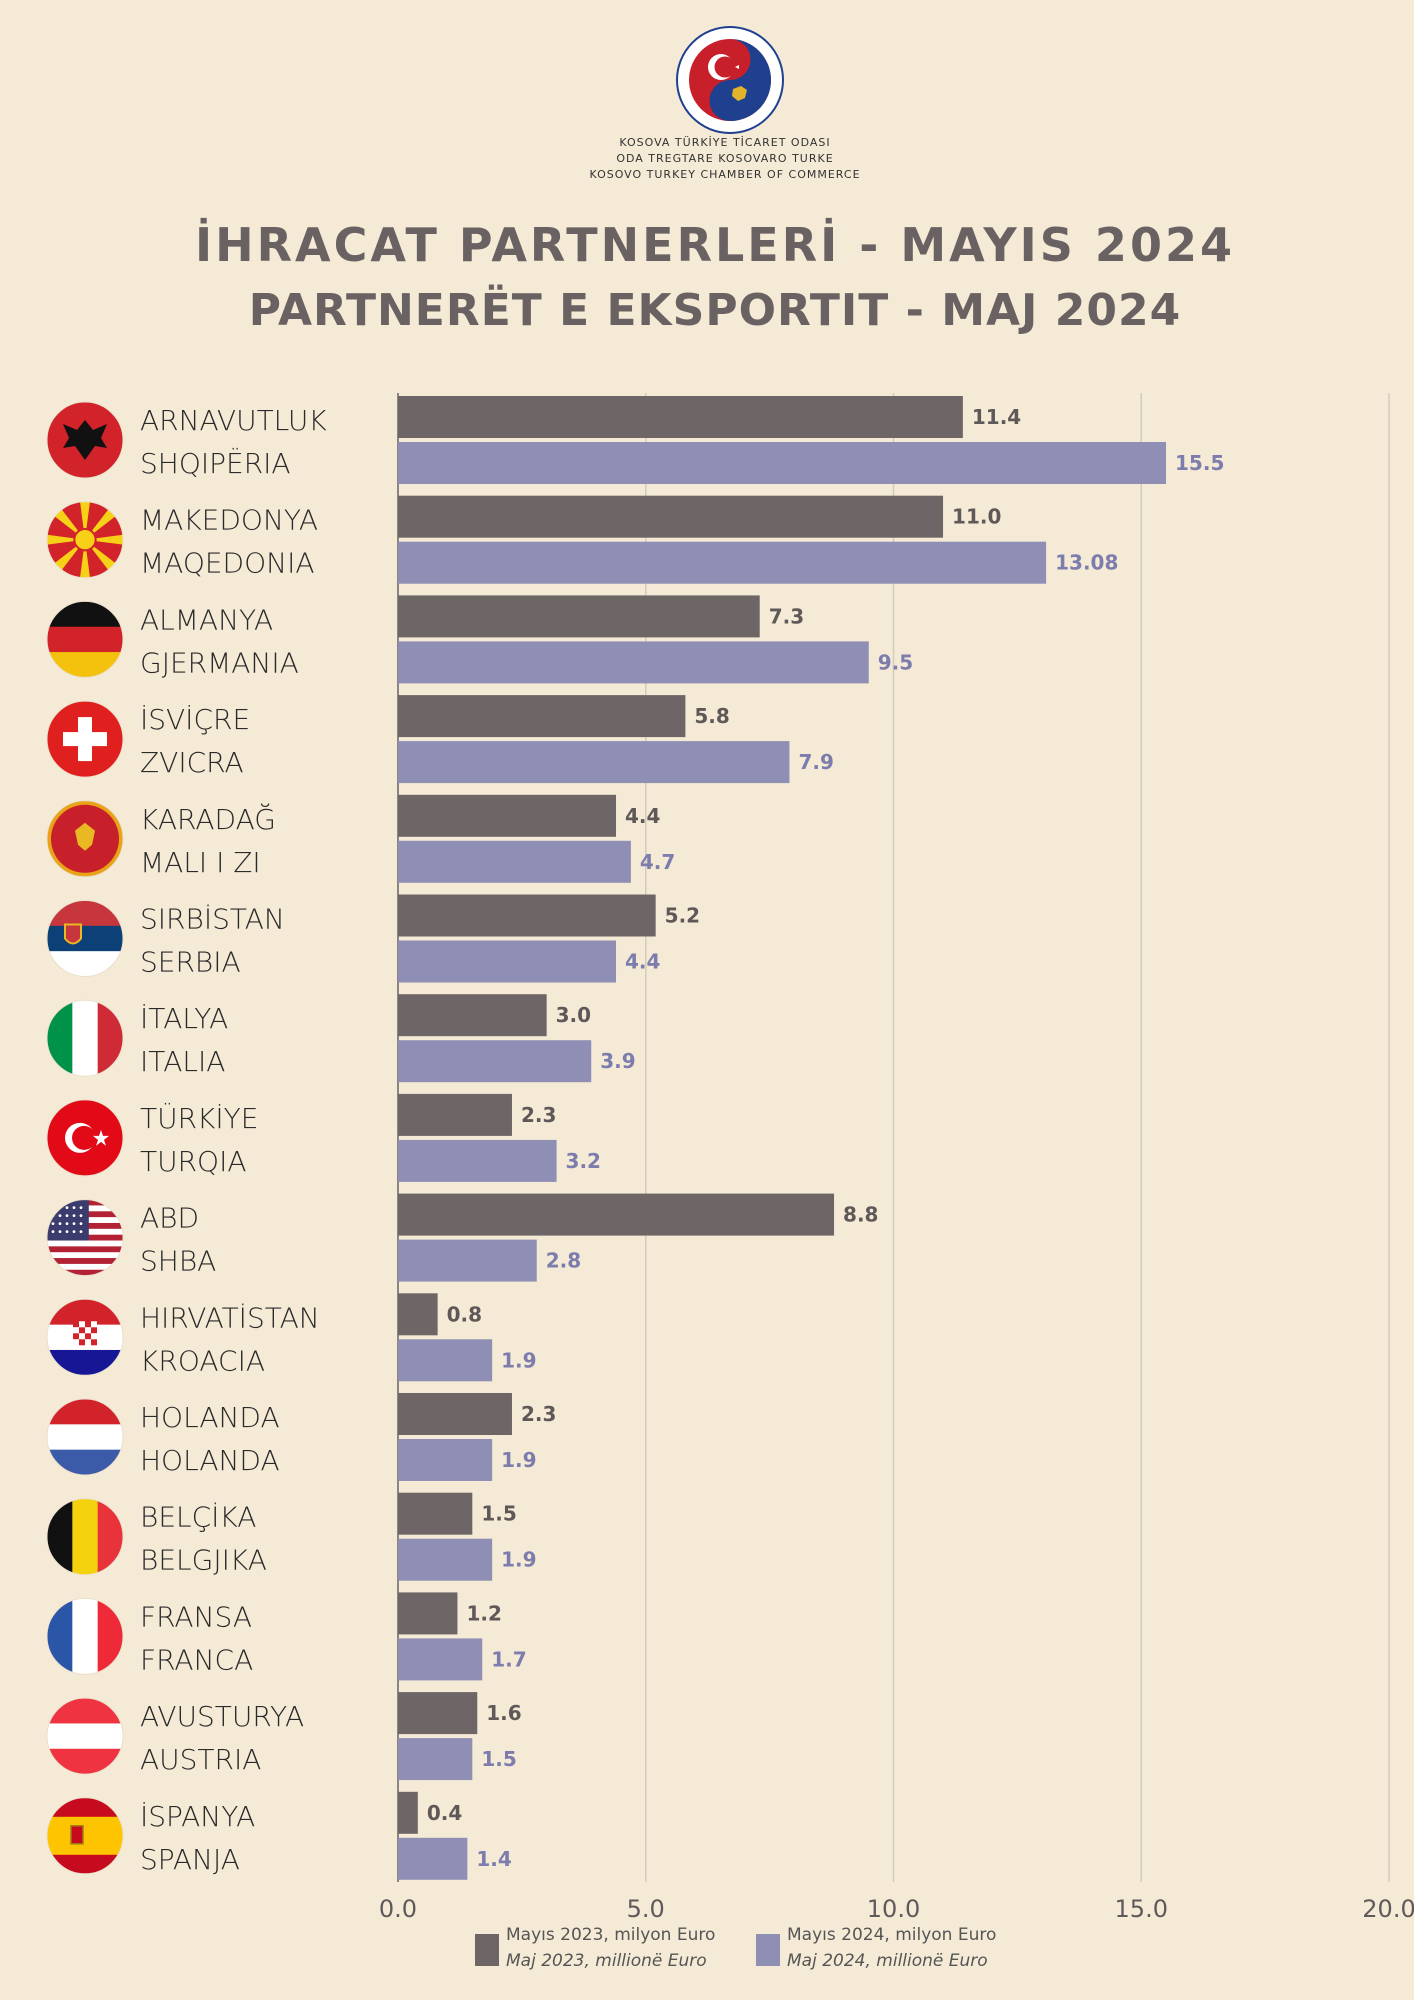 Image resolution: width=1414 pixels, height=2000 pixels. Describe the element at coordinates (730, 80) in the screenshot. I see `chamber-logo` at that location.